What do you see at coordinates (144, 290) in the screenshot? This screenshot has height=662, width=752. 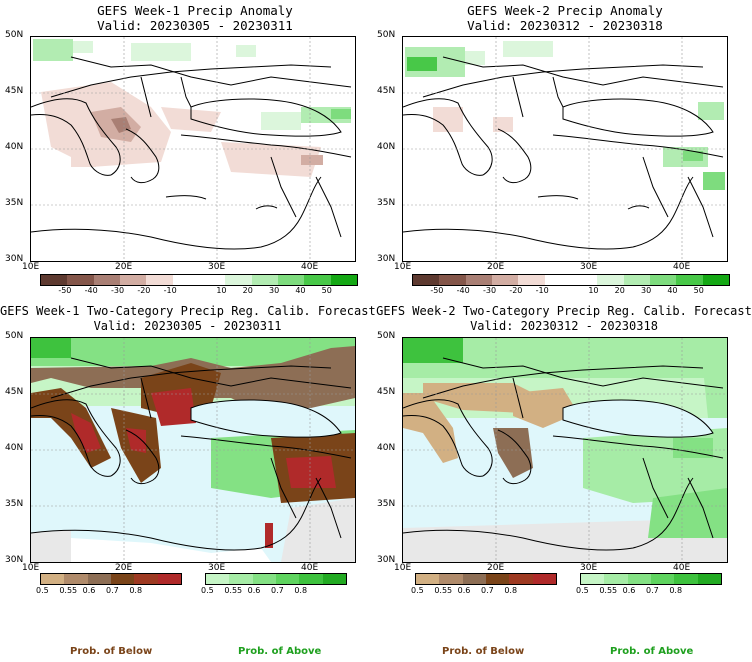 I see `anomaly-colorbar-label: -20` at bounding box center [144, 290].